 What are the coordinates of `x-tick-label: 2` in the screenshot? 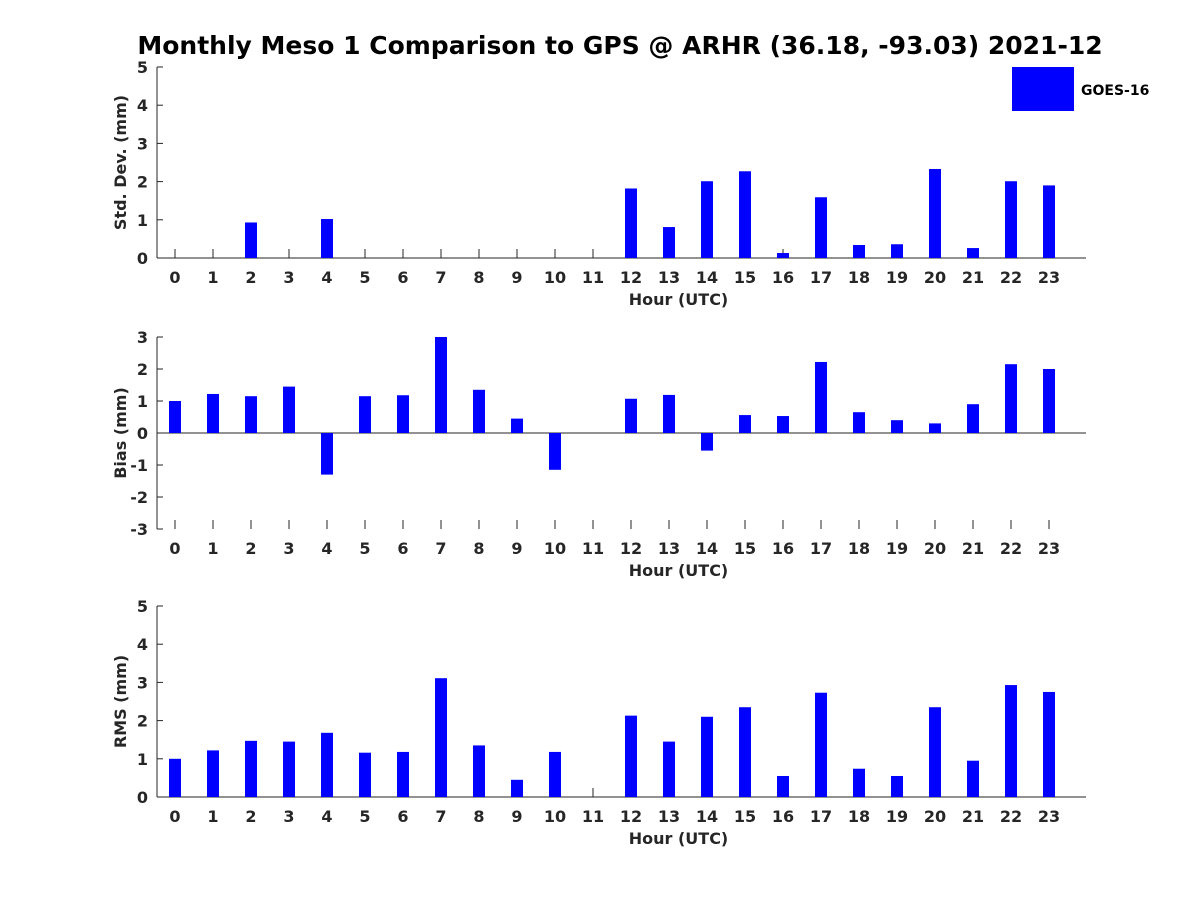 It's located at (250, 548).